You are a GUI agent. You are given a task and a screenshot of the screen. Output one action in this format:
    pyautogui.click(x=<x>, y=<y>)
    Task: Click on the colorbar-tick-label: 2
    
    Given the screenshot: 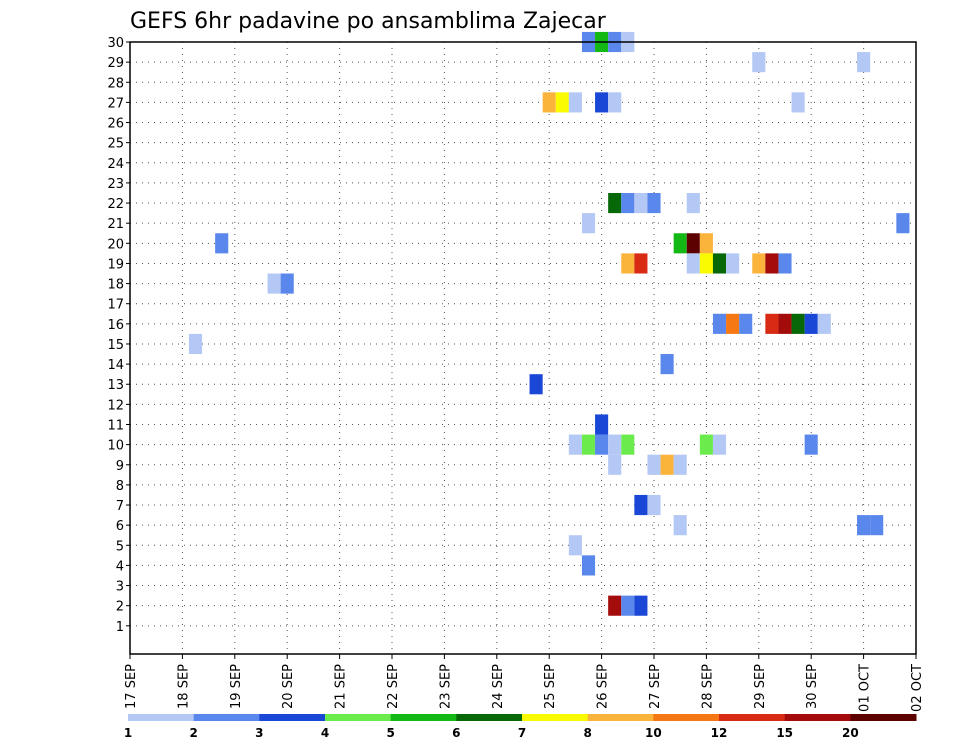 What is the action you would take?
    pyautogui.click(x=193, y=733)
    